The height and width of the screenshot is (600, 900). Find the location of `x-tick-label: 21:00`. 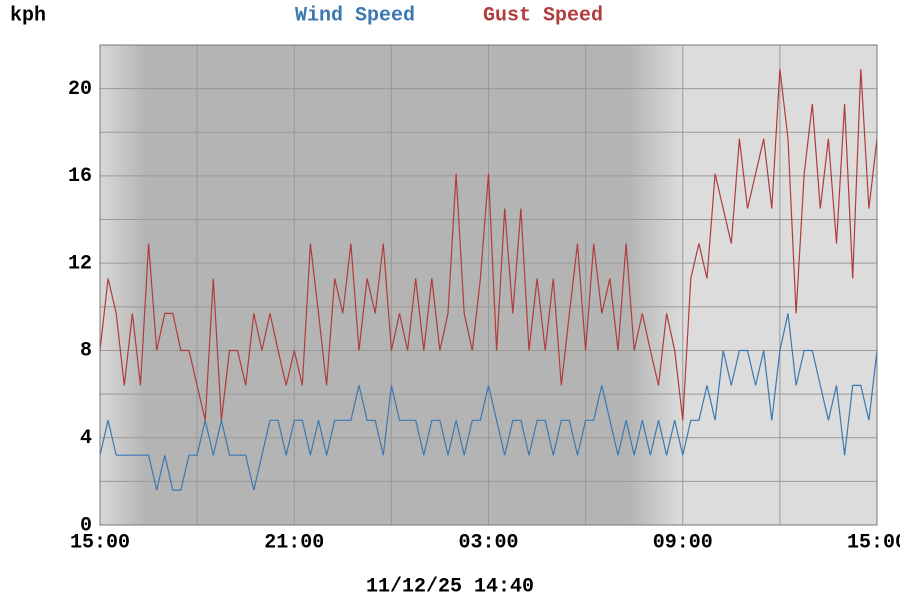

x-tick-label: 21:00 is located at coordinates (294, 542).